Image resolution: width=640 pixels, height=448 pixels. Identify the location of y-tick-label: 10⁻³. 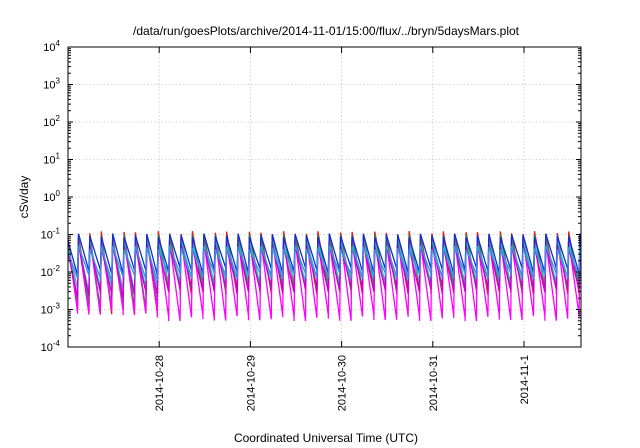
(51, 309).